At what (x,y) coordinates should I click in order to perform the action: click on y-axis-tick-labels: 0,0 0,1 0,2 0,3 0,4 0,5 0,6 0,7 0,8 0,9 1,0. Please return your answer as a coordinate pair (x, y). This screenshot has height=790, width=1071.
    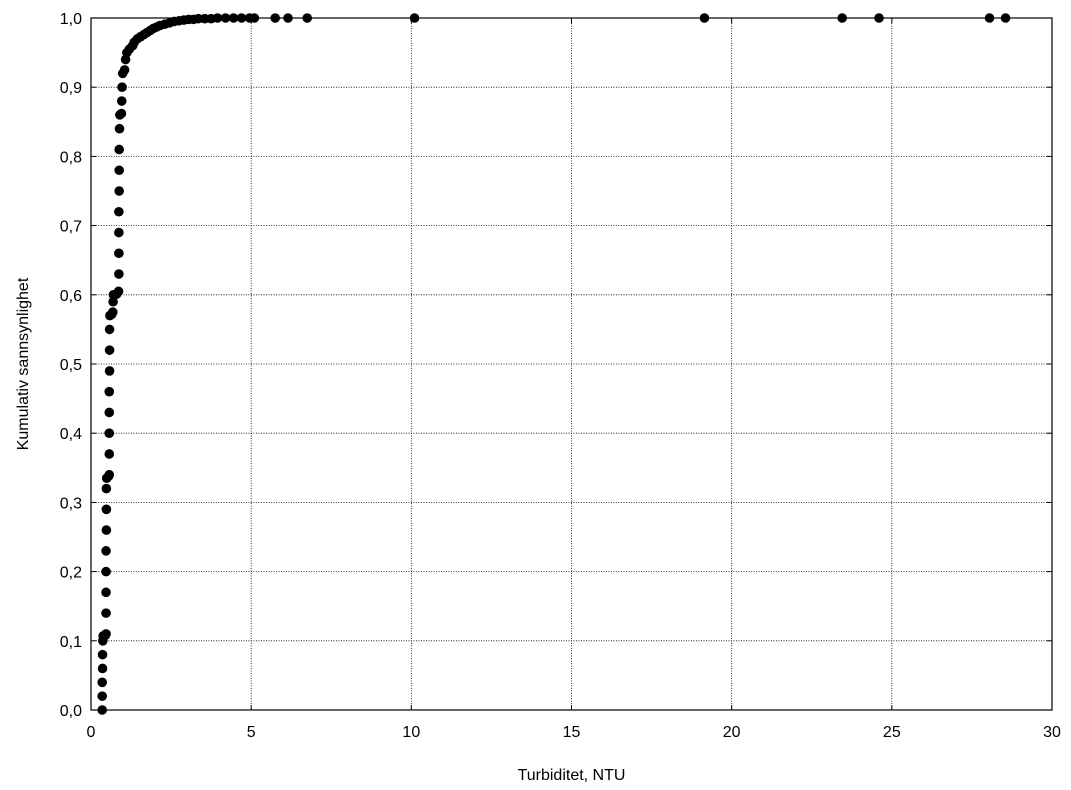
    Looking at the image, I should click on (71, 365).